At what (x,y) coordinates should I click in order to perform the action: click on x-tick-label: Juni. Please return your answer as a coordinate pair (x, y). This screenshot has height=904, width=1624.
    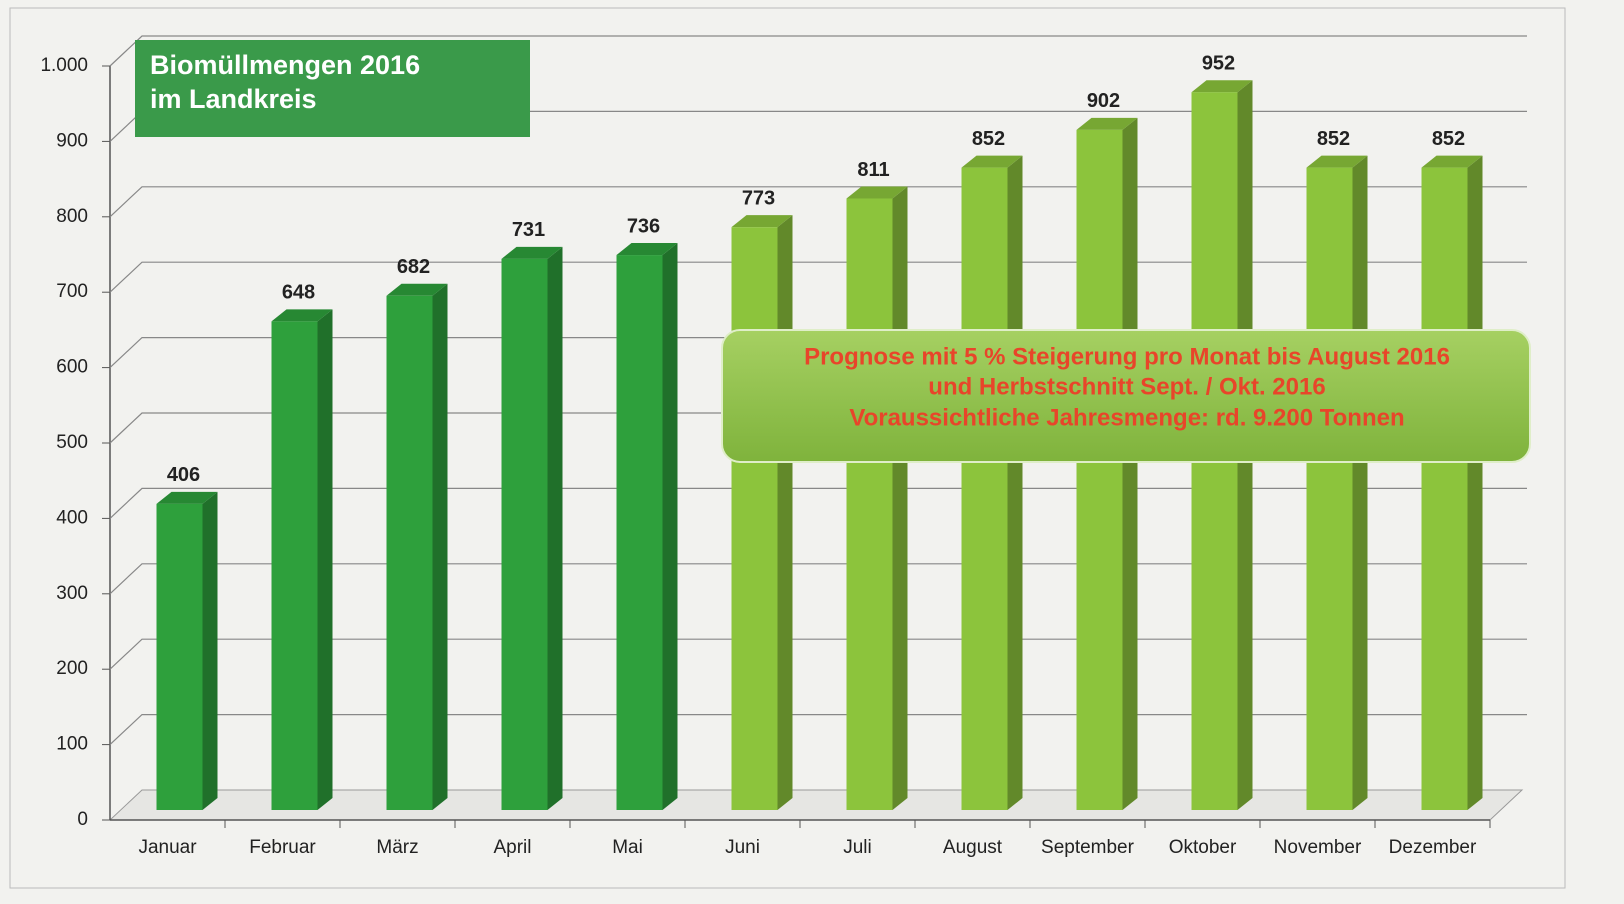
    Looking at the image, I should click on (742, 847).